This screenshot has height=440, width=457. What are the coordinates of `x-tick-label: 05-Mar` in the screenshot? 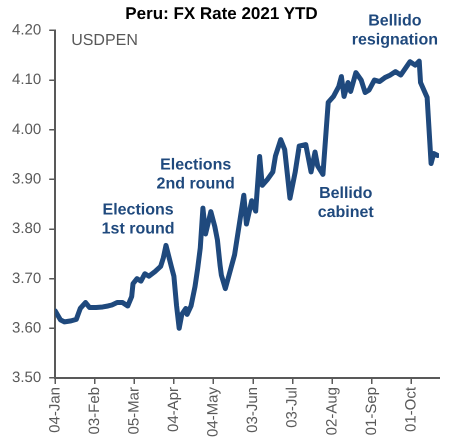 It's located at (133, 410).